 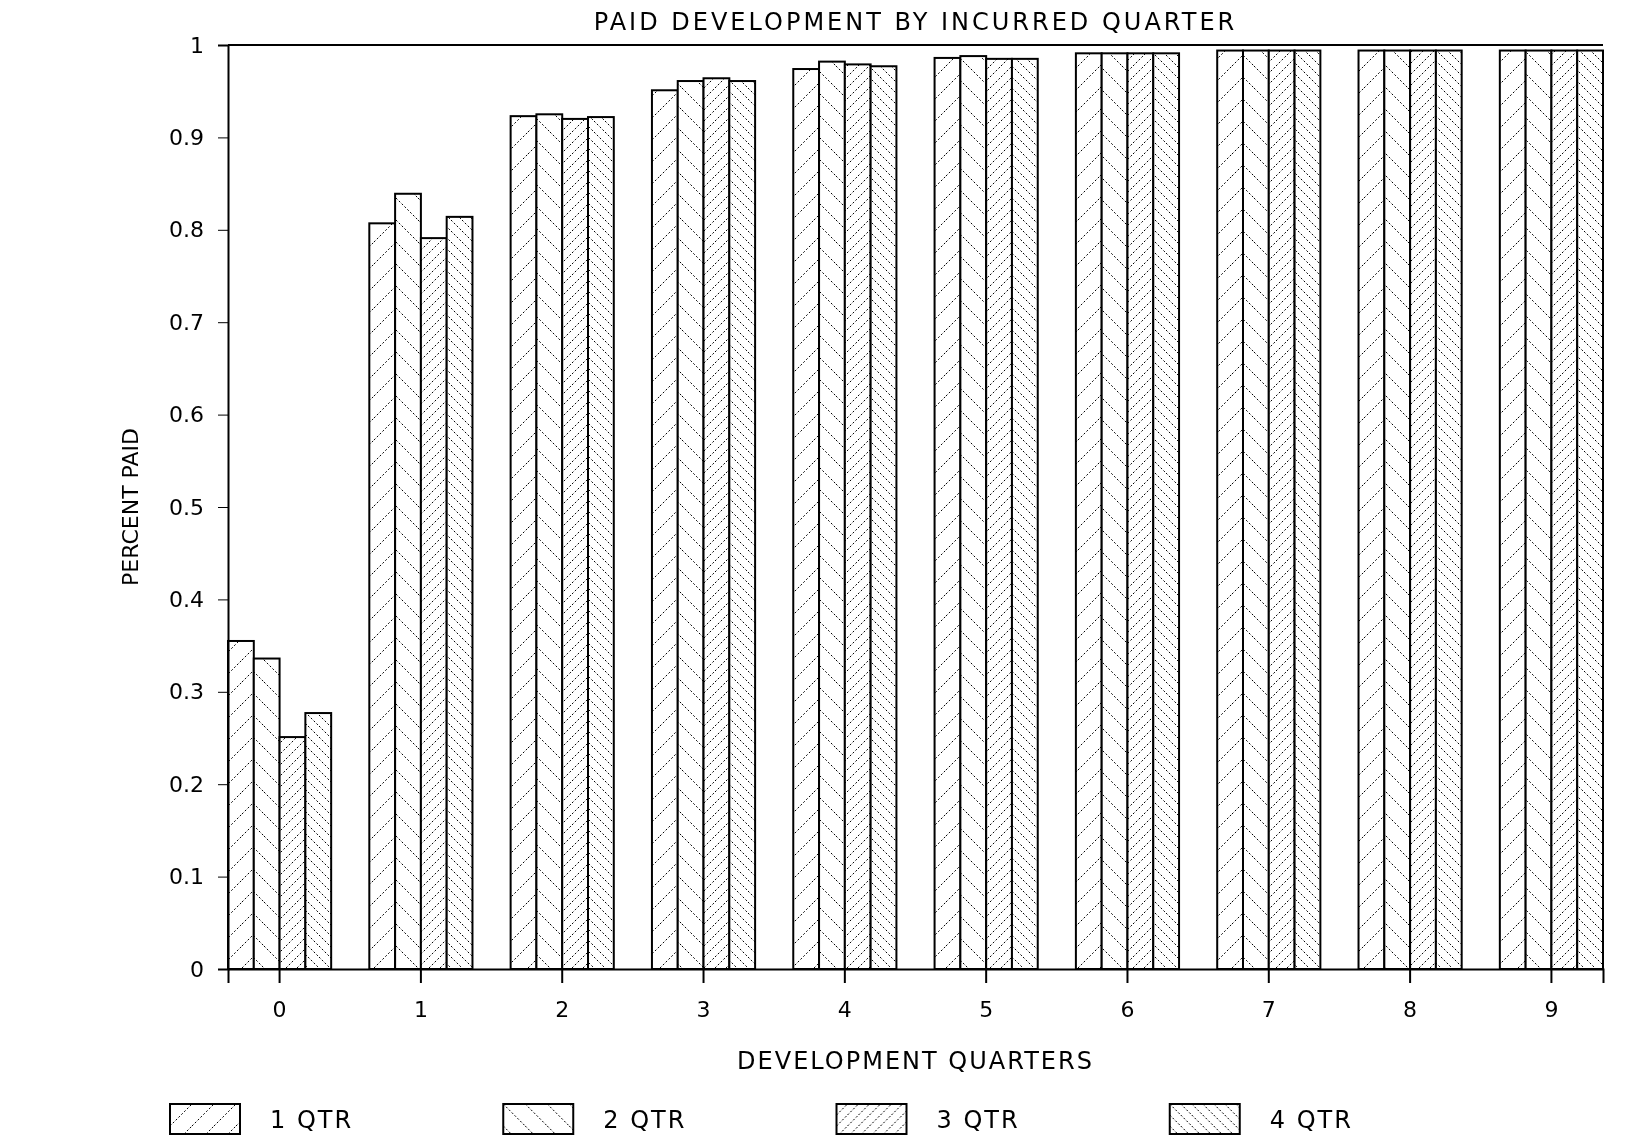 What do you see at coordinates (186, 137) in the screenshot?
I see `y-tick-label: 0.9` at bounding box center [186, 137].